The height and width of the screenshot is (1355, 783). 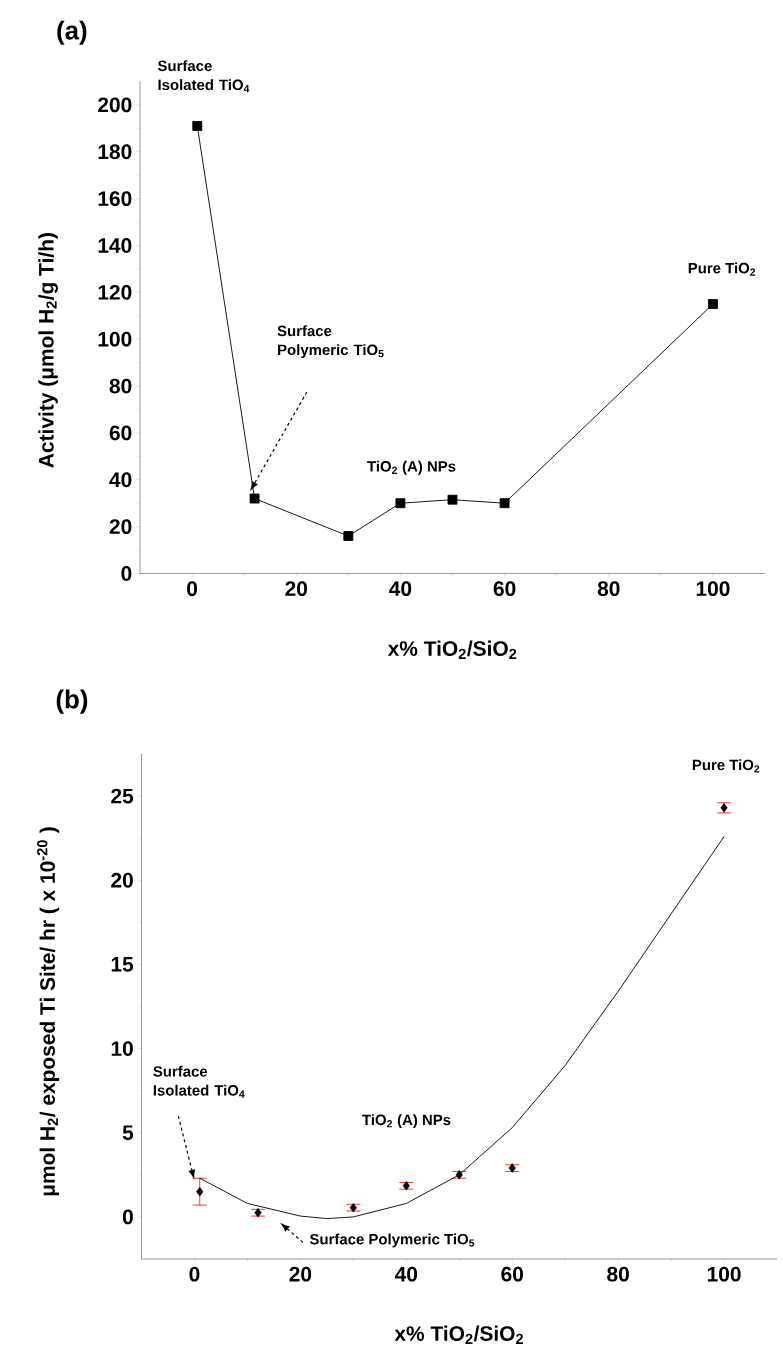 I want to click on y-tick-label: 160, so click(x=115, y=199).